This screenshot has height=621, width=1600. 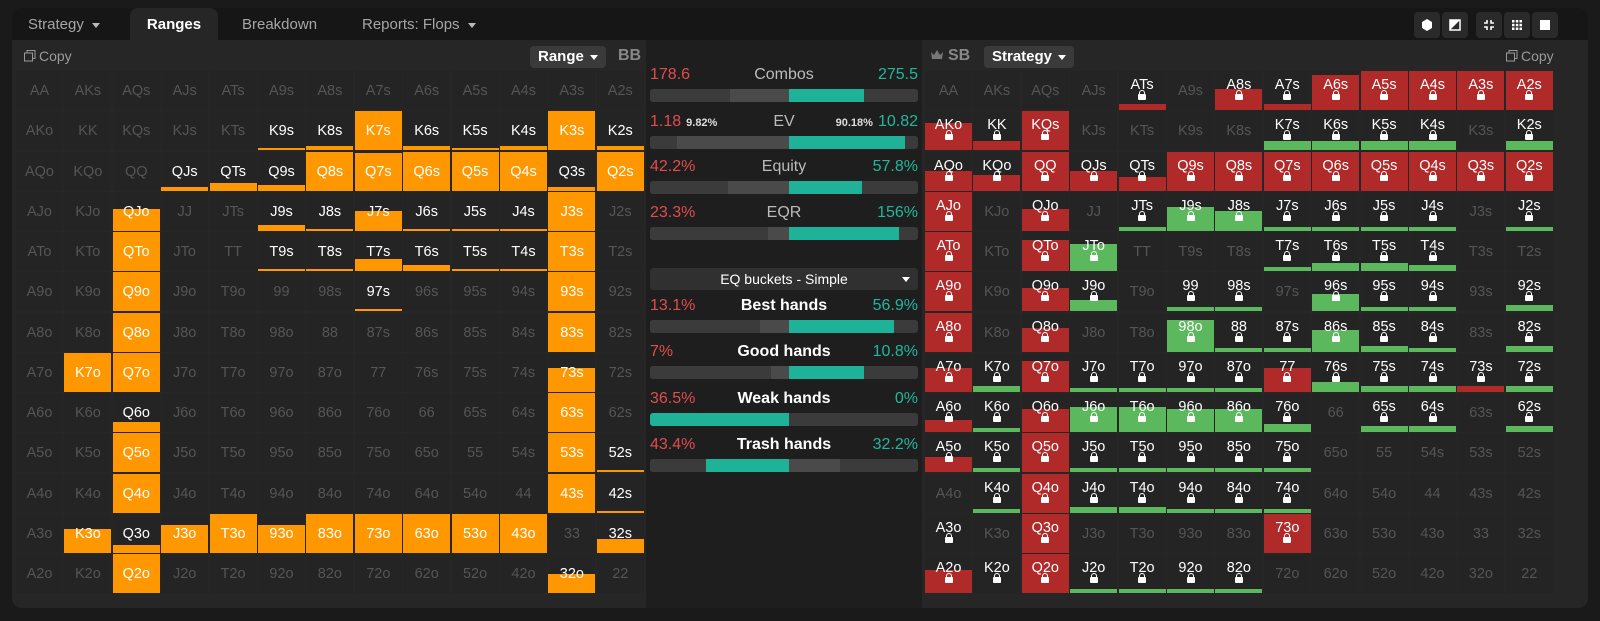 I want to click on hand-cell: 42o, so click(x=1432, y=573).